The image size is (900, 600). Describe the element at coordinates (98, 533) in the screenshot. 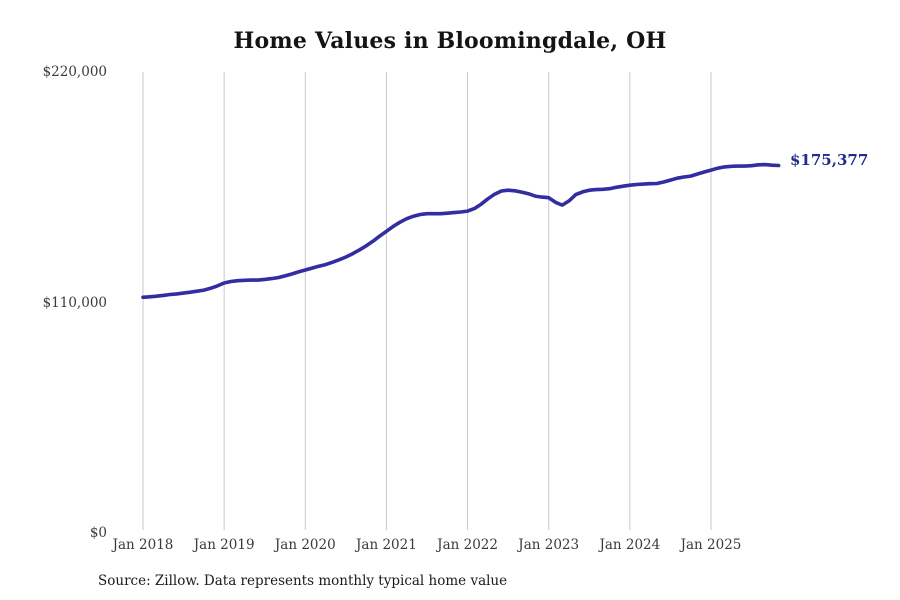

I see `y-tick-label: $0` at that location.